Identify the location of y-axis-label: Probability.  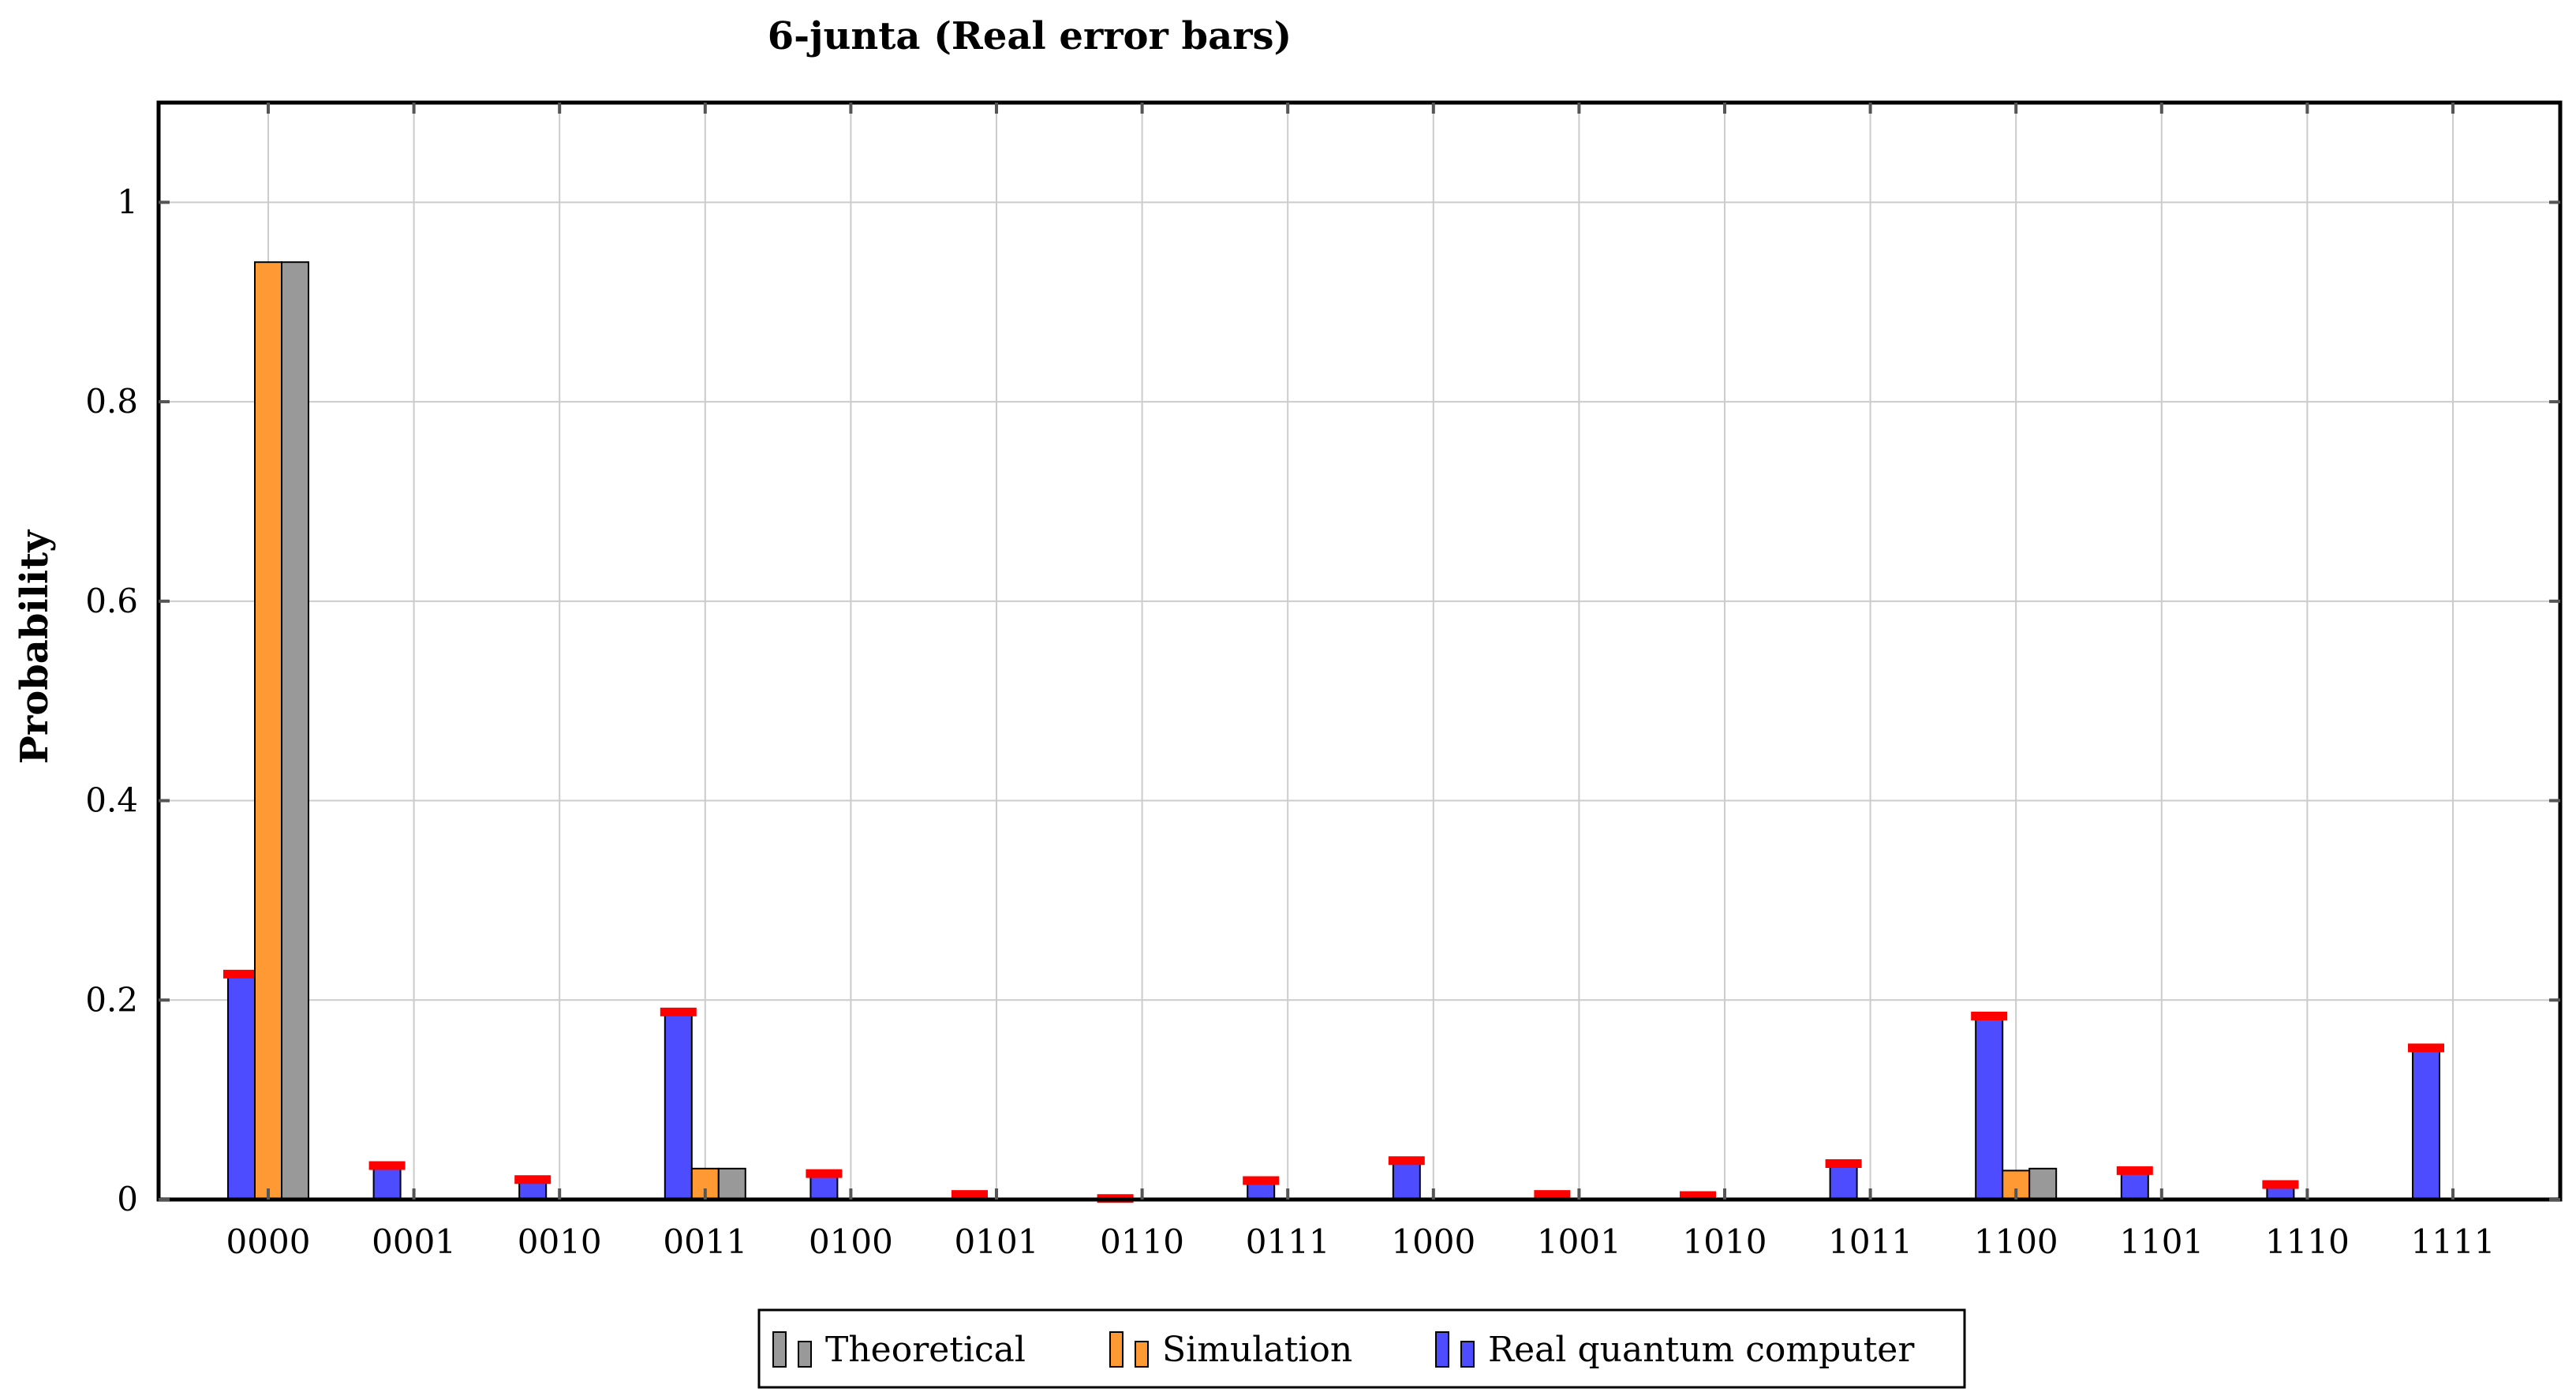
(35, 647).